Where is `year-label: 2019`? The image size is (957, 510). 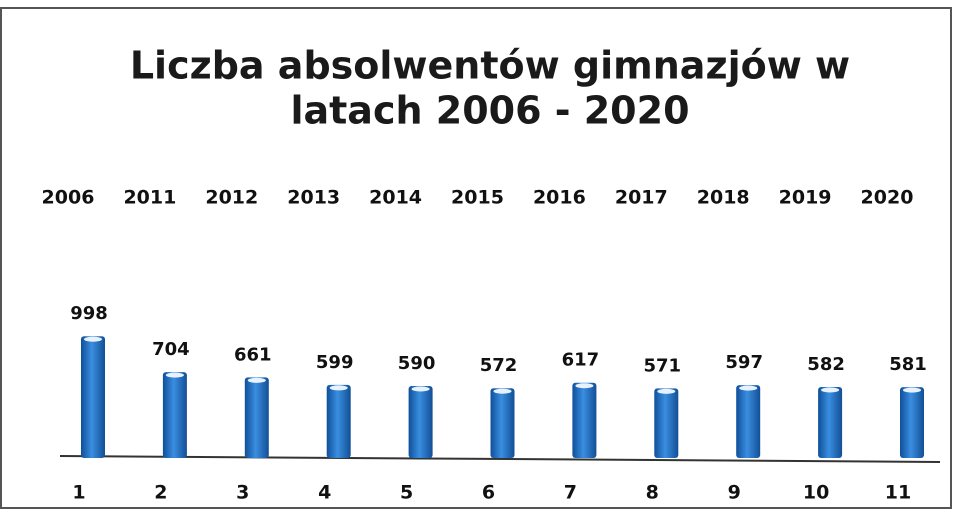 year-label: 2019 is located at coordinates (805, 198).